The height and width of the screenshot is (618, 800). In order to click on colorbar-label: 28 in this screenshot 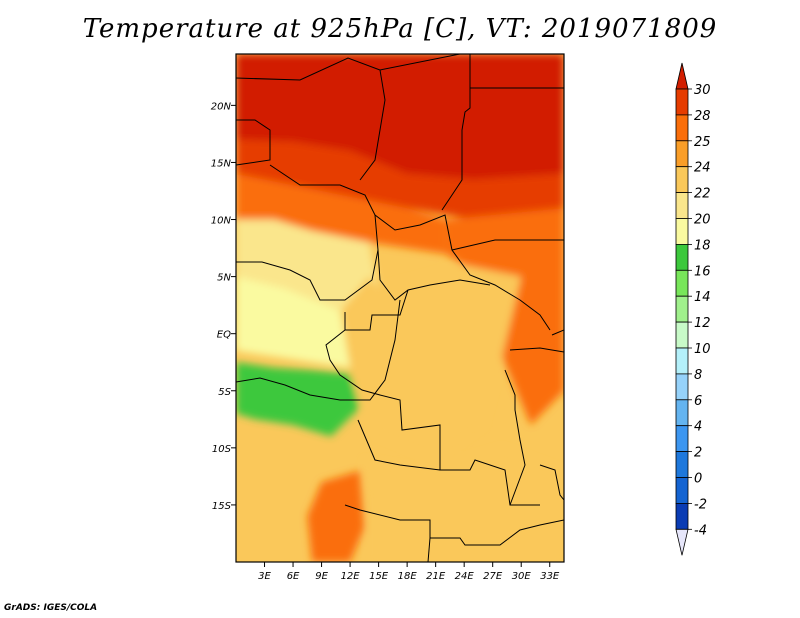, I will do `click(702, 116)`.